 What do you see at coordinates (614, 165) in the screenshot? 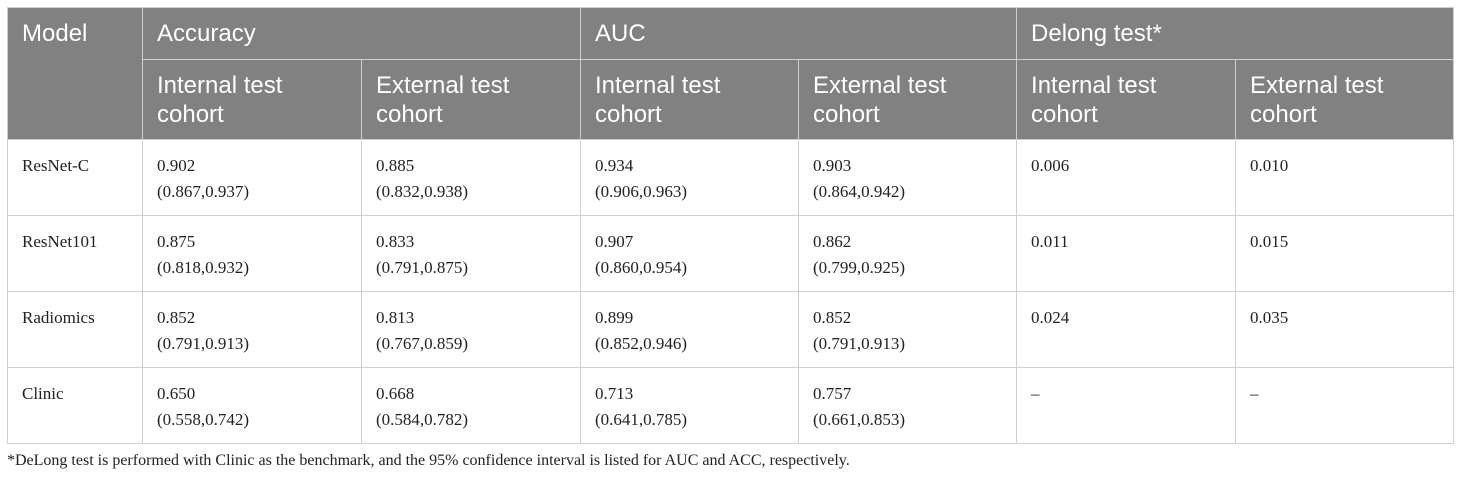
I see `metric-value: 0.934` at bounding box center [614, 165].